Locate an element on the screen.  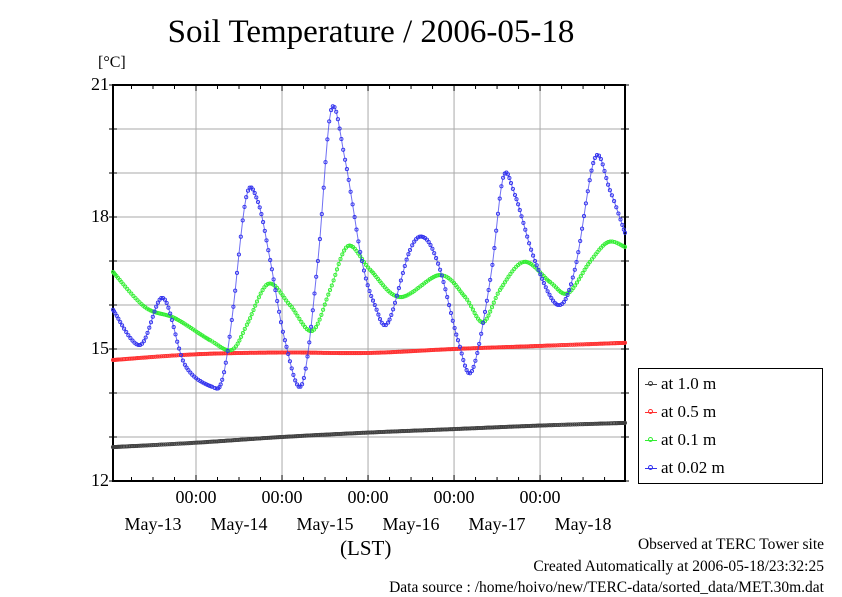
legend-label: at 0.1 m is located at coordinates (689, 439).